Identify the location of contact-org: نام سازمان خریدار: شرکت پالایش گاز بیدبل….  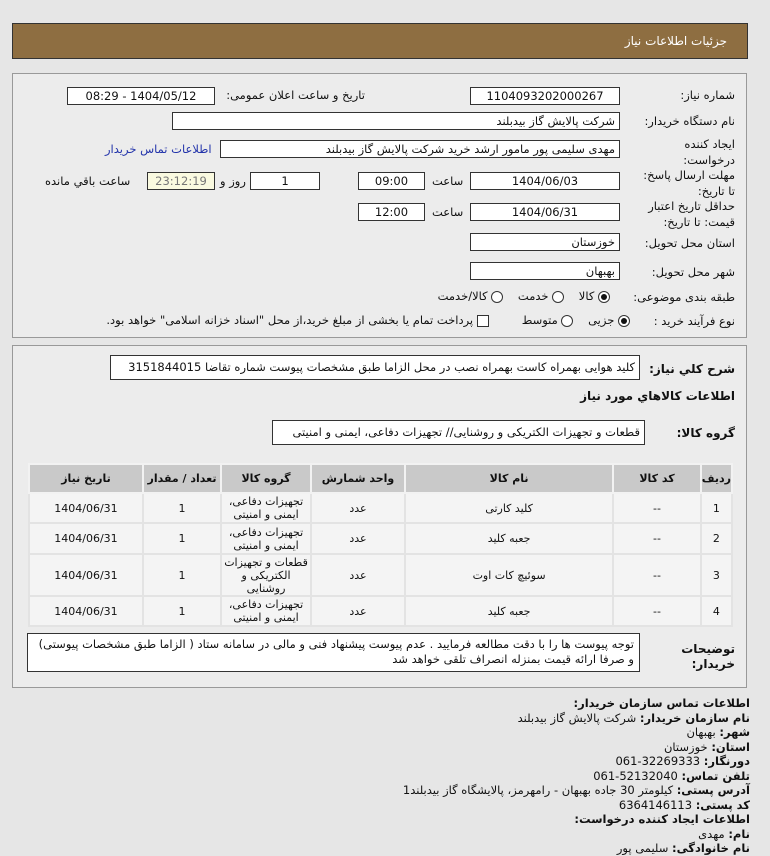
(633, 717).